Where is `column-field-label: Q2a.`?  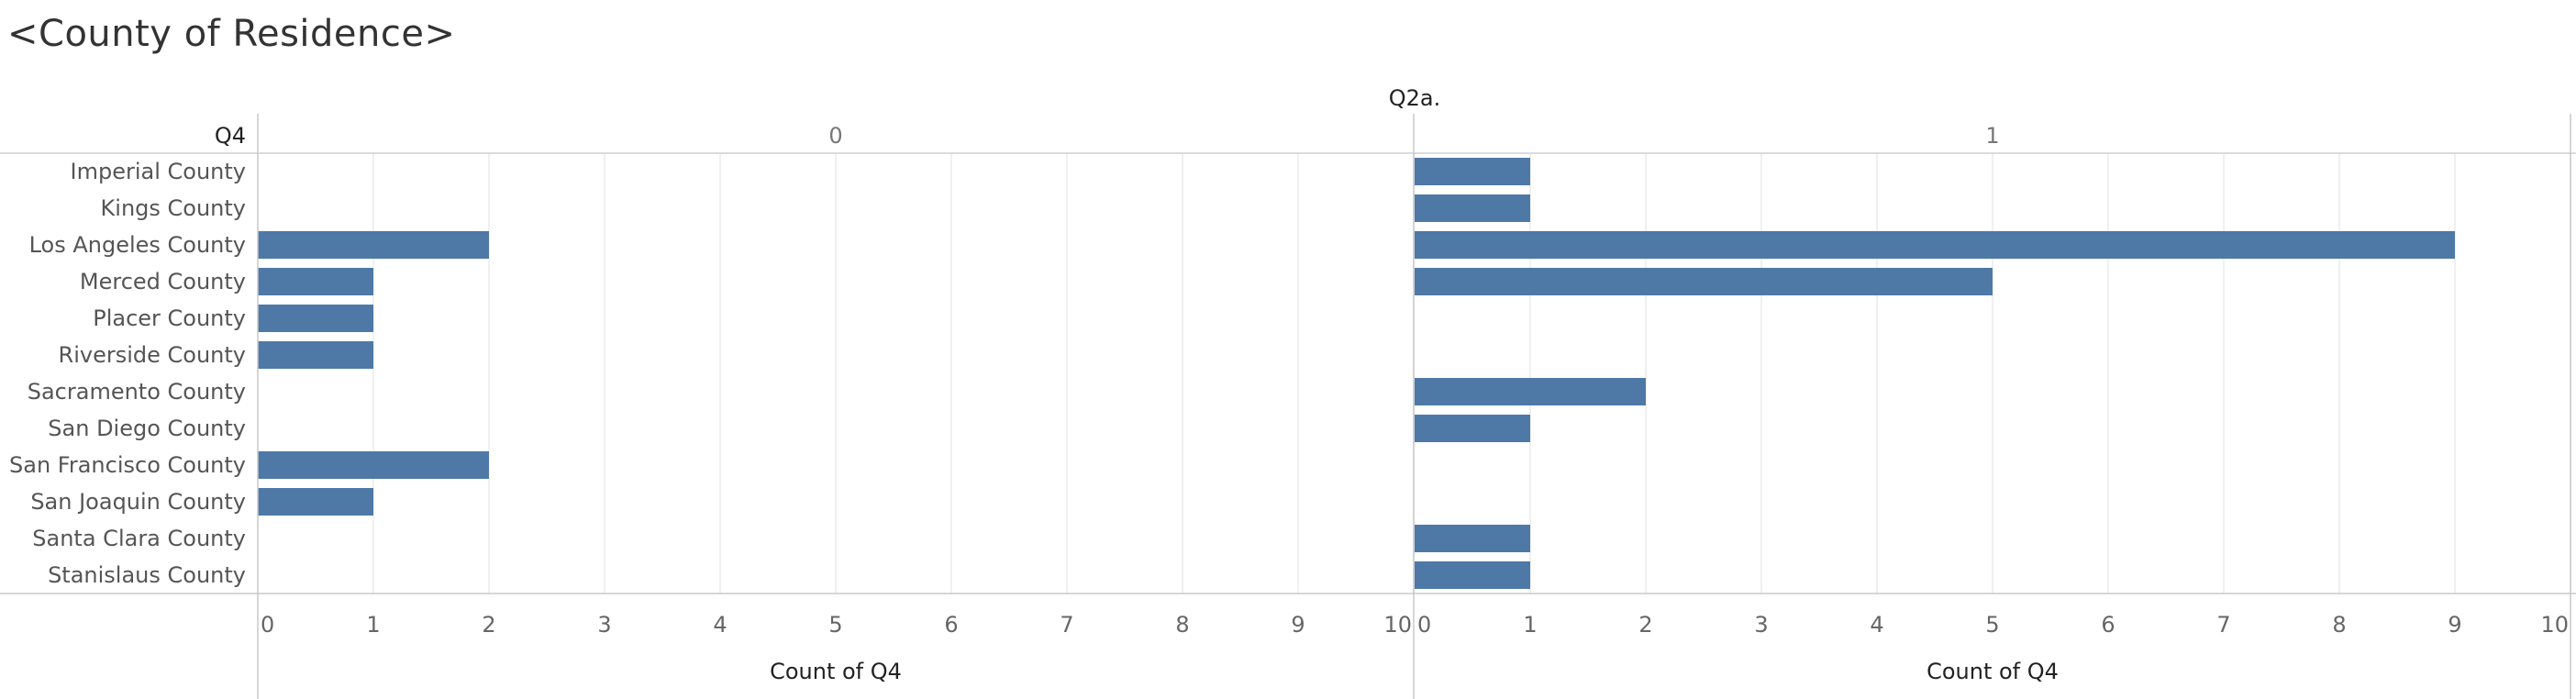 column-field-label: Q2a. is located at coordinates (1415, 98).